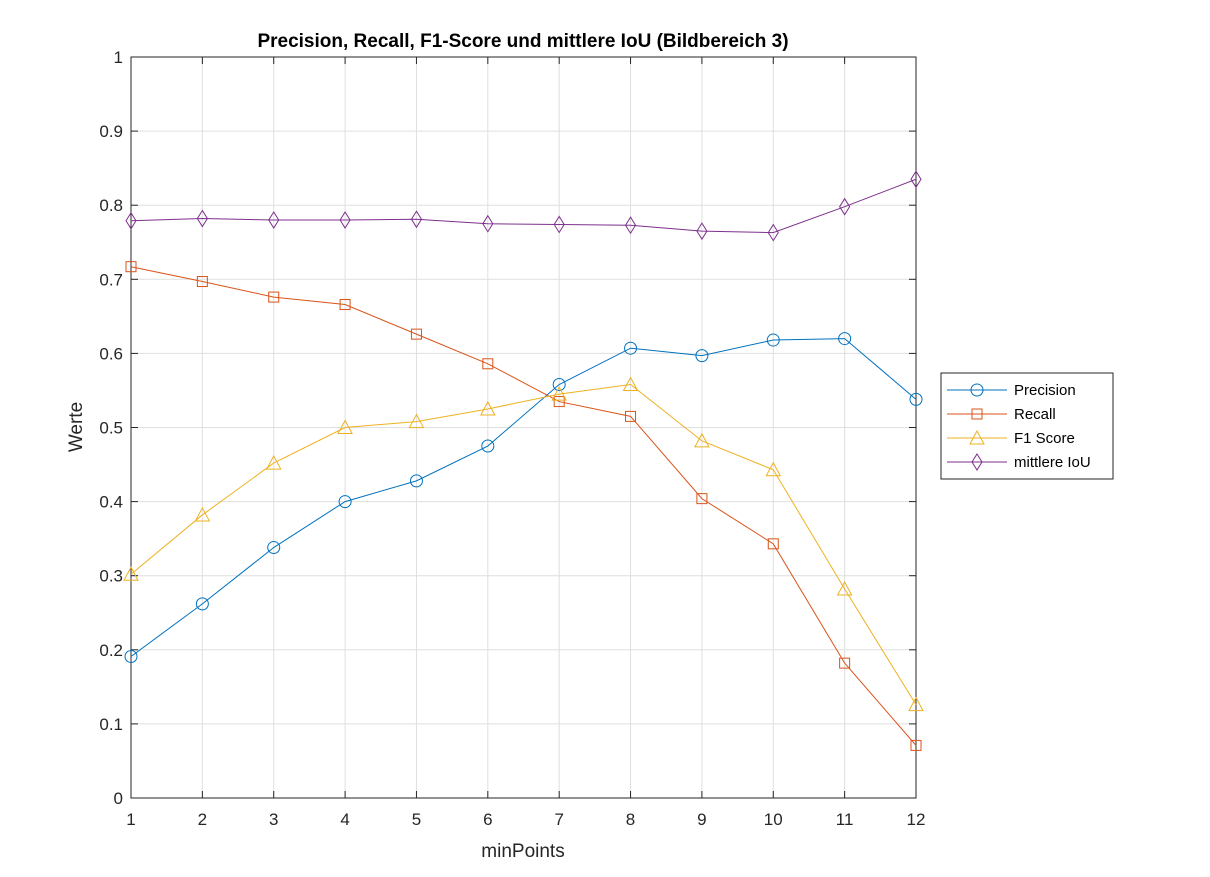 The height and width of the screenshot is (877, 1210). Describe the element at coordinates (1011, 438) in the screenshot. I see `legend-item-f1-score: F1 Score` at that location.